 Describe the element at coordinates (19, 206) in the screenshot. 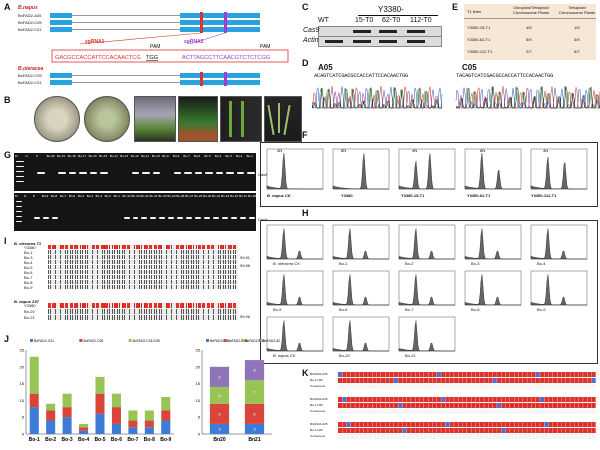

I see `ladder-band` at that location.